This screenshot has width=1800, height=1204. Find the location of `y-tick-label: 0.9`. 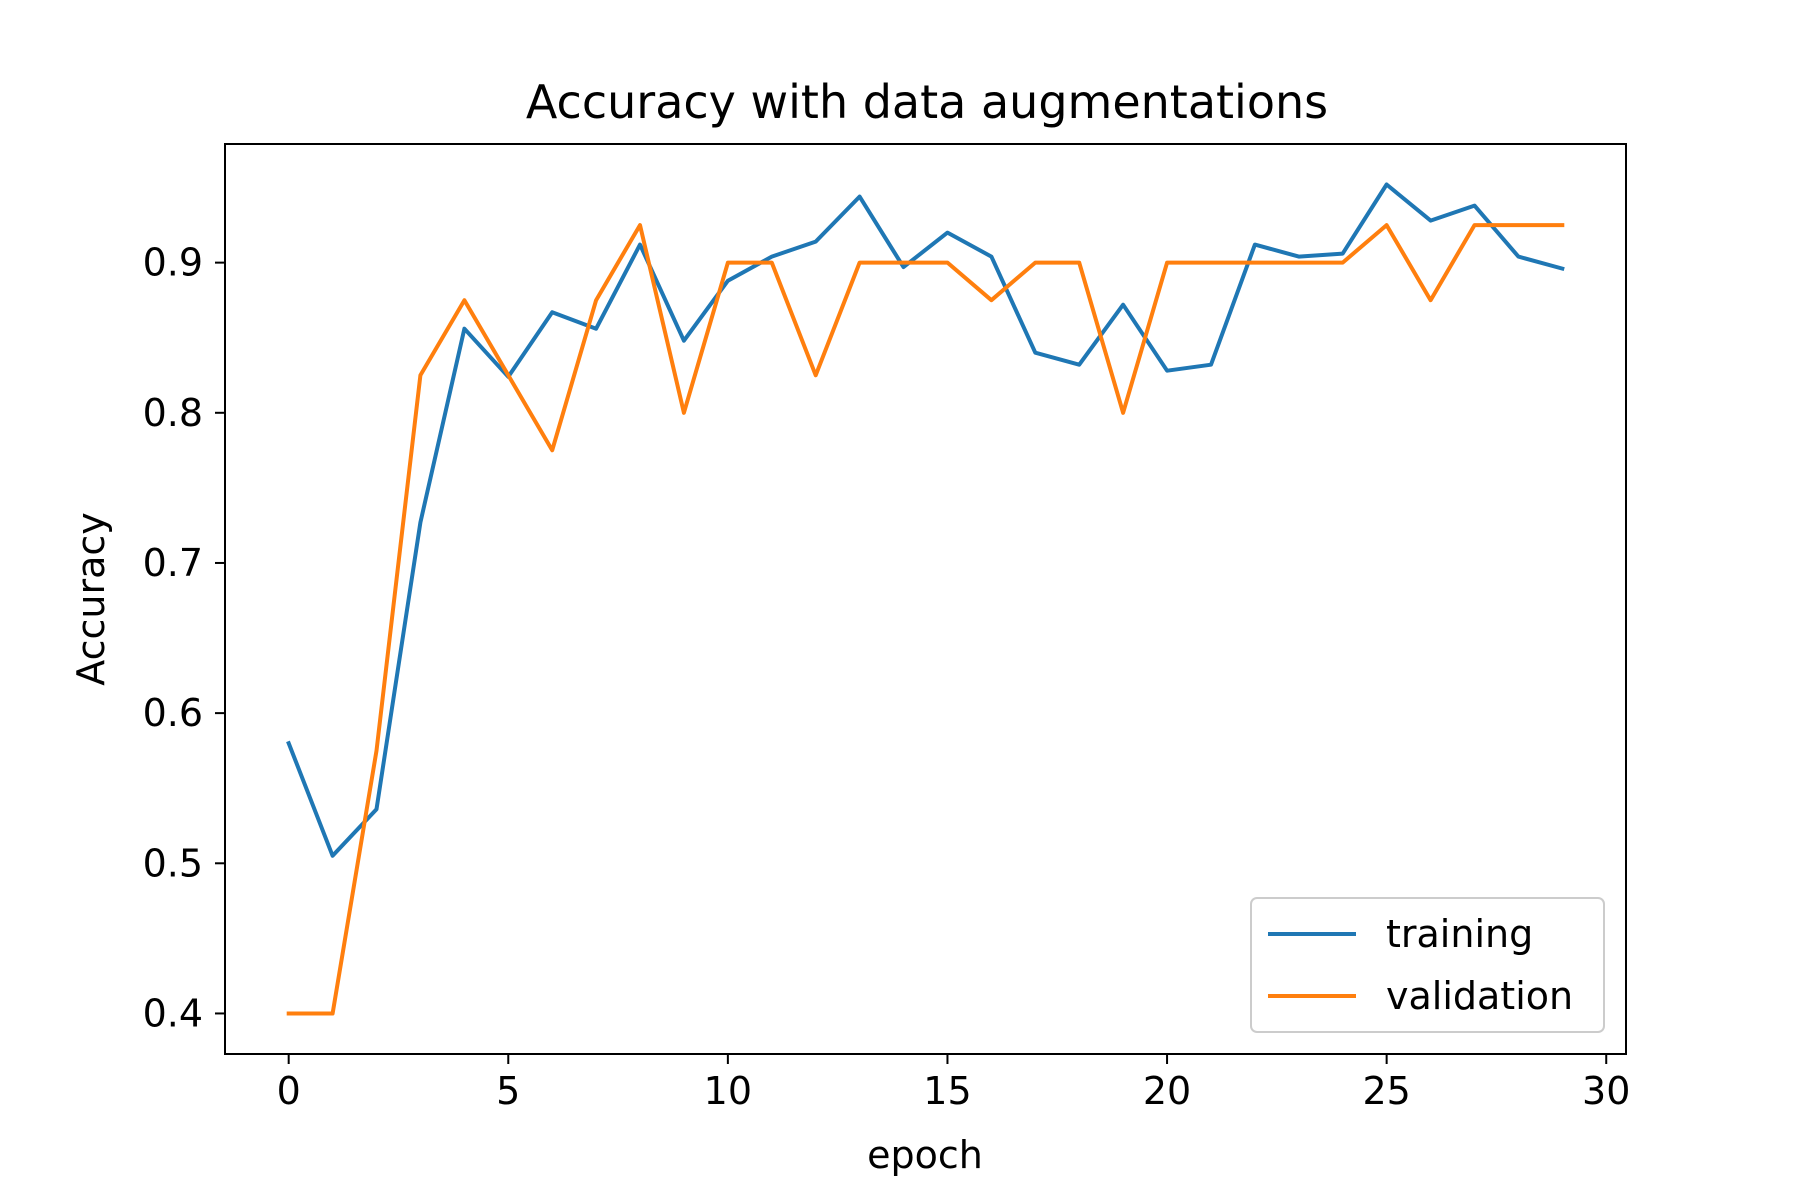

y-tick-label: 0.9 is located at coordinates (173, 263).